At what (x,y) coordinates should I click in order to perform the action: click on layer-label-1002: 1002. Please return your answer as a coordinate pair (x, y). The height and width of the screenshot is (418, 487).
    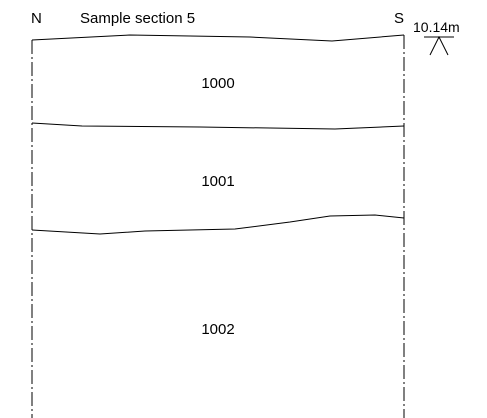
    Looking at the image, I should click on (217, 329).